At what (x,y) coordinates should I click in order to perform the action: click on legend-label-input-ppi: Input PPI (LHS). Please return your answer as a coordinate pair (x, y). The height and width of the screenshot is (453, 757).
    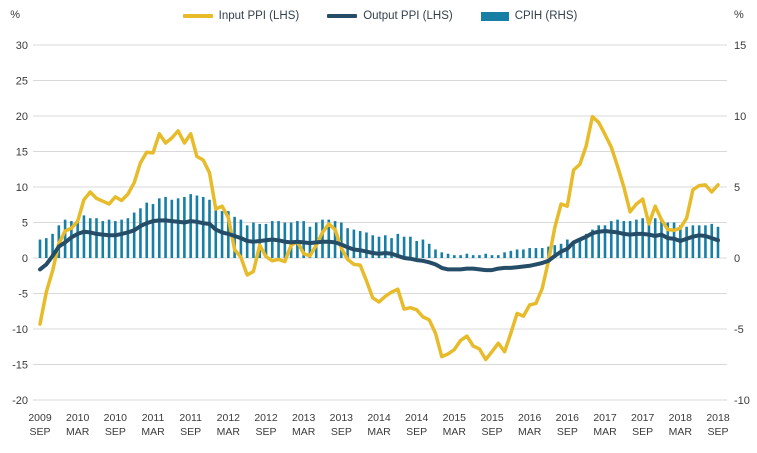
    Looking at the image, I should click on (259, 16).